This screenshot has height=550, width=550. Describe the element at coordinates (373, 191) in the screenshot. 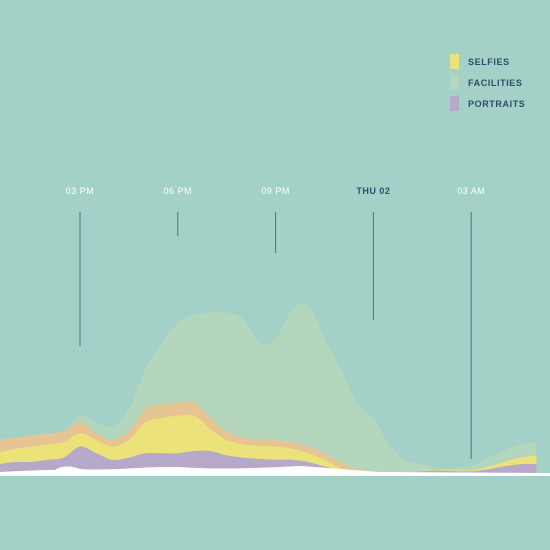

I see `tick-label-thu-02: THU 02` at that location.